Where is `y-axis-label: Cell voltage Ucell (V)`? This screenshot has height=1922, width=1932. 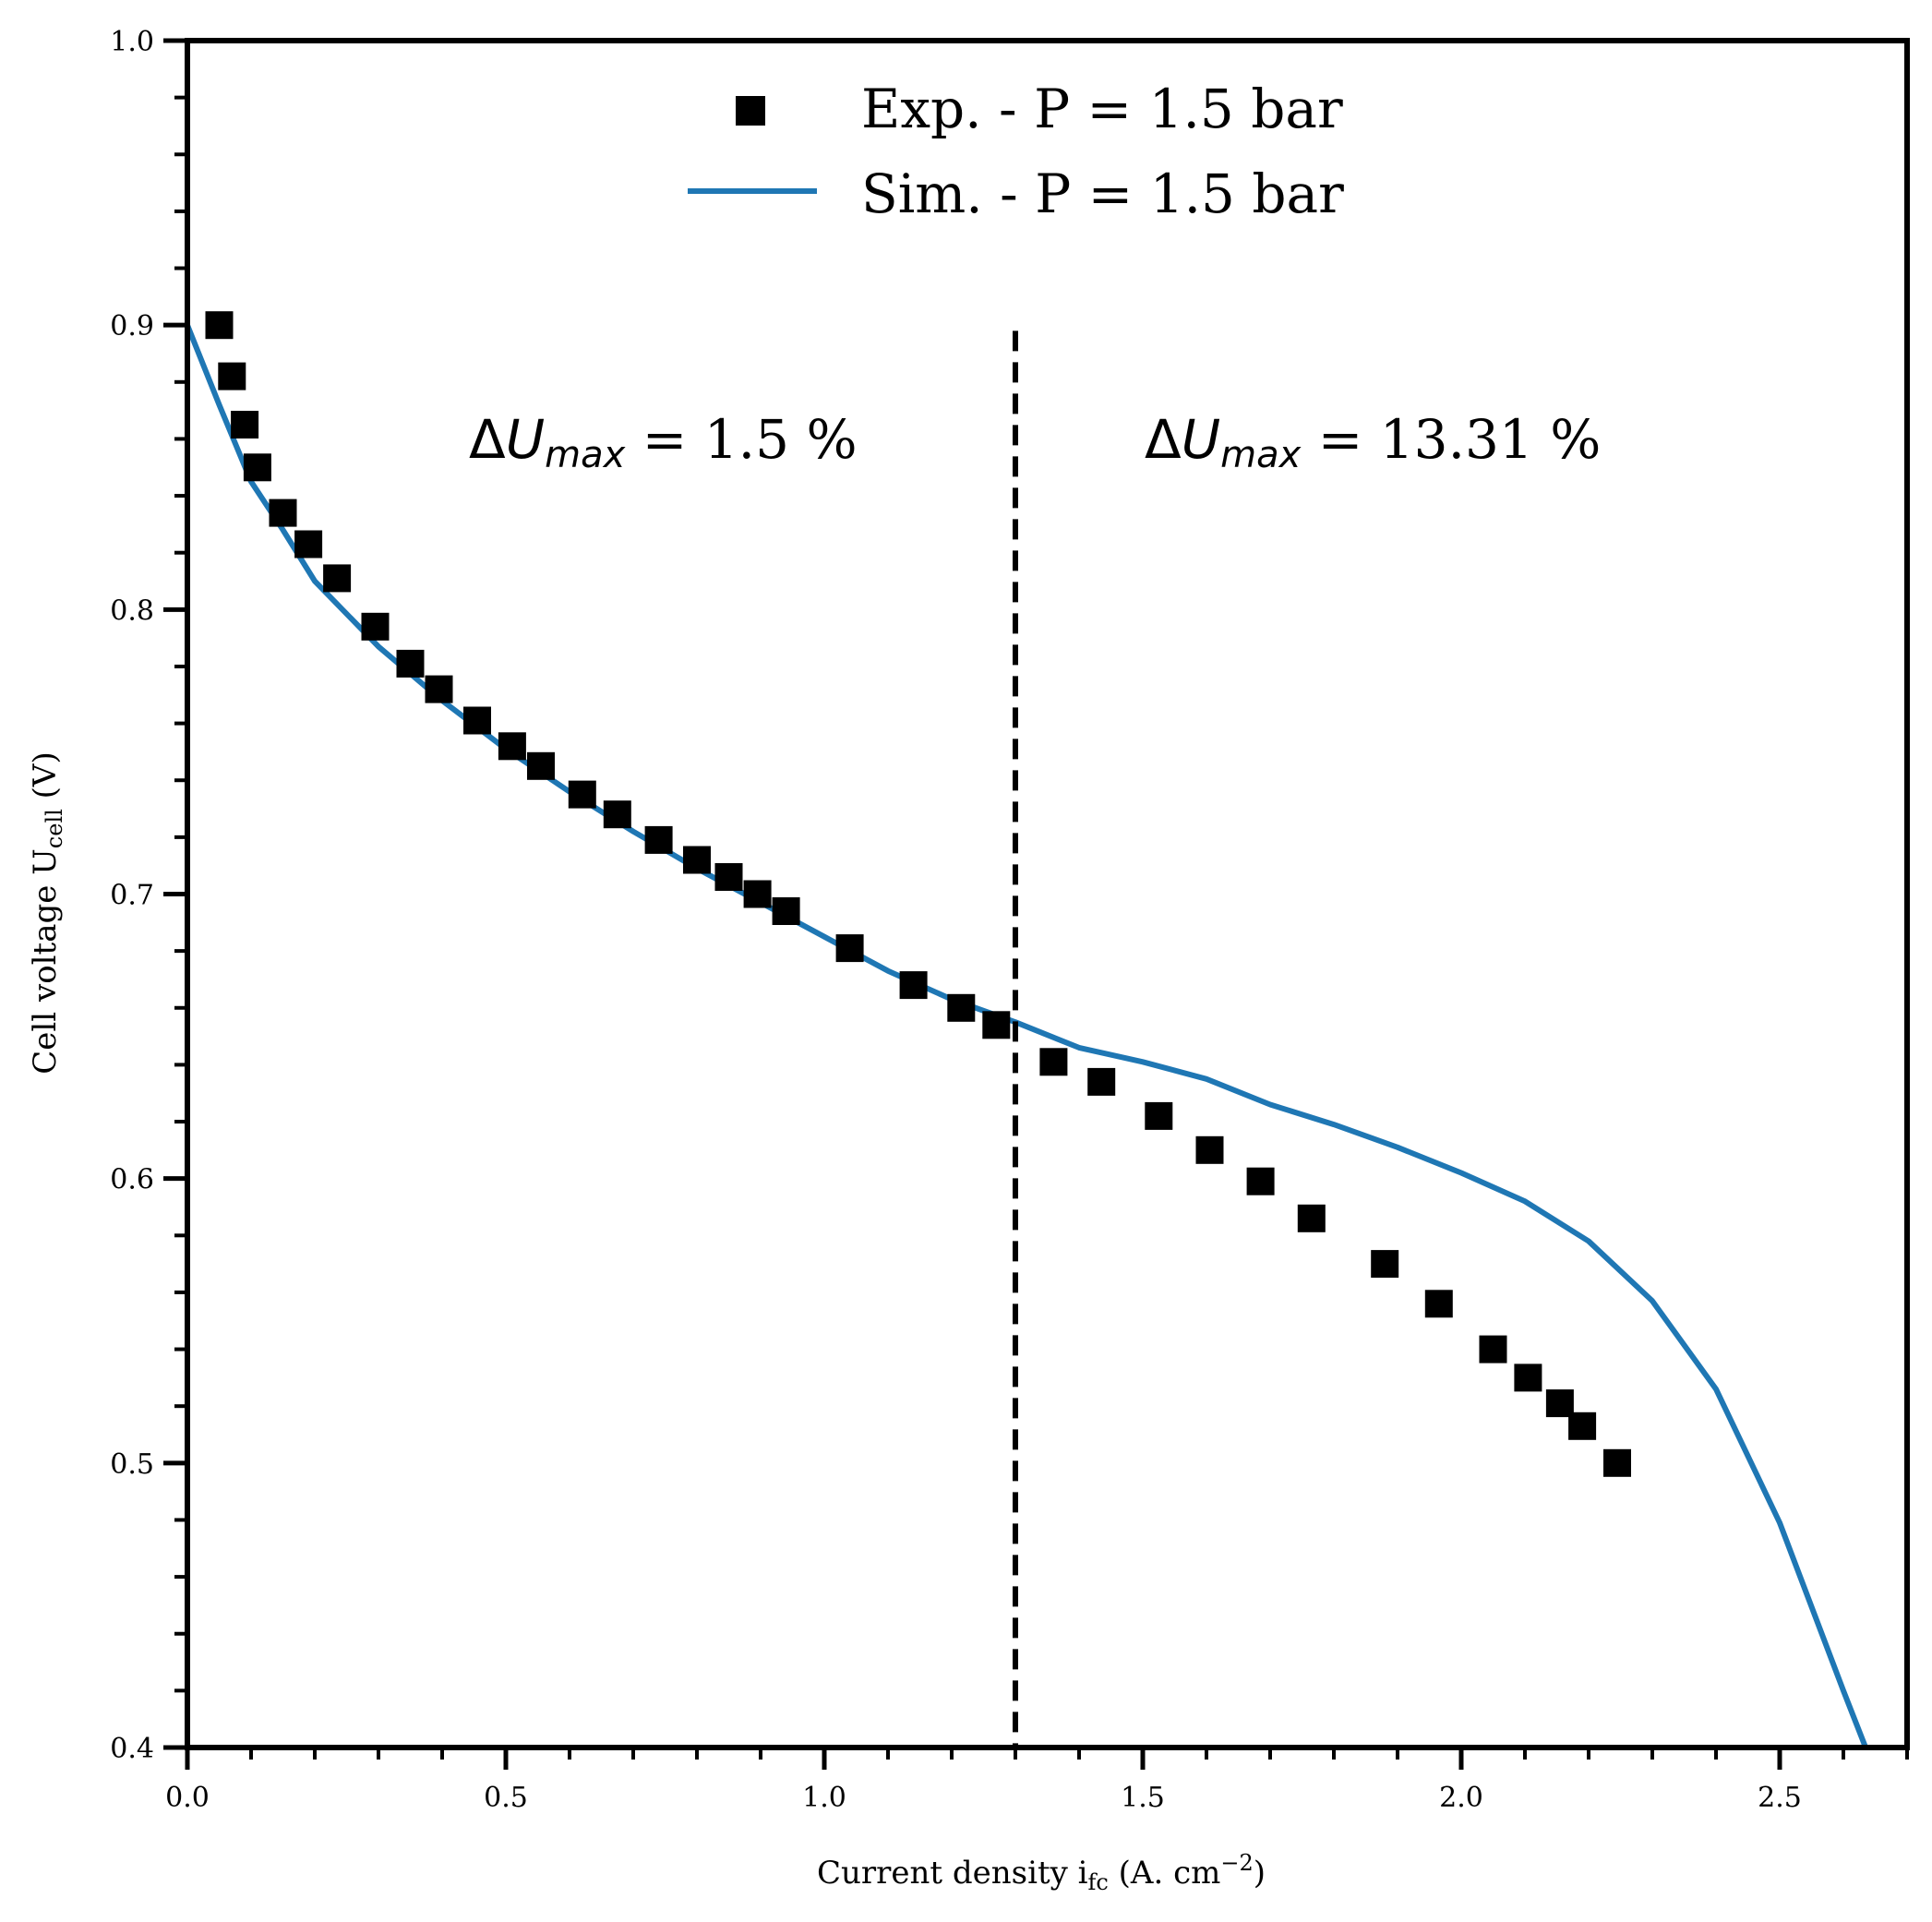
y-axis-label: Cell voltage Ucell (V) is located at coordinates (47, 913).